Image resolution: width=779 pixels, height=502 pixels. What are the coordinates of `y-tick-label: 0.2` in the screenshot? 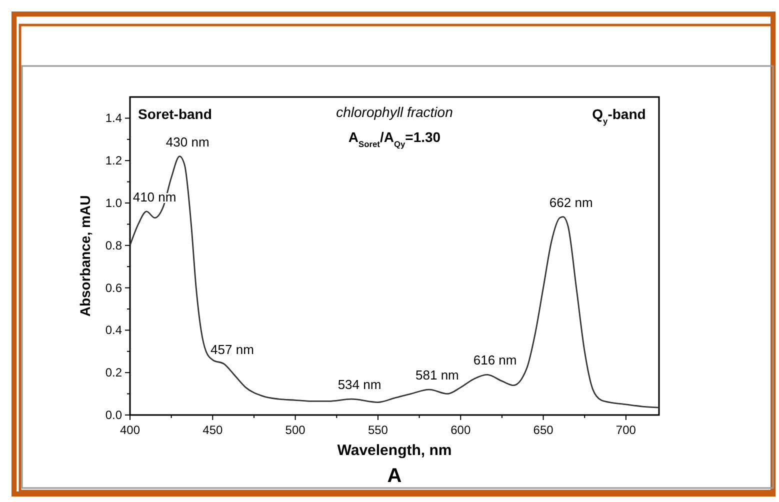 It's located at (113, 373).